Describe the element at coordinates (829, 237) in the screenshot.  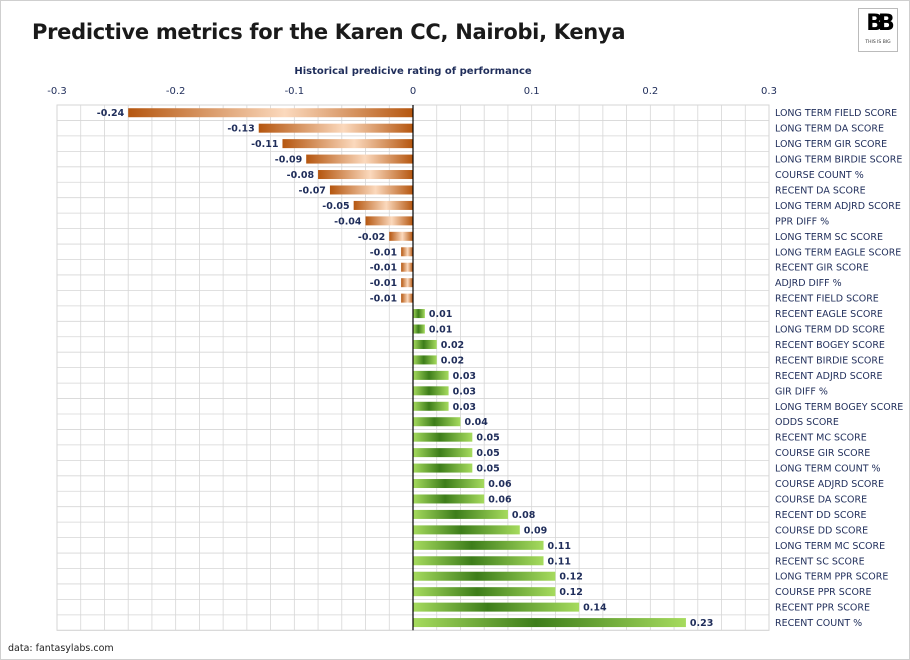
I see `category-label: LONG TERM SC SCORE` at that location.